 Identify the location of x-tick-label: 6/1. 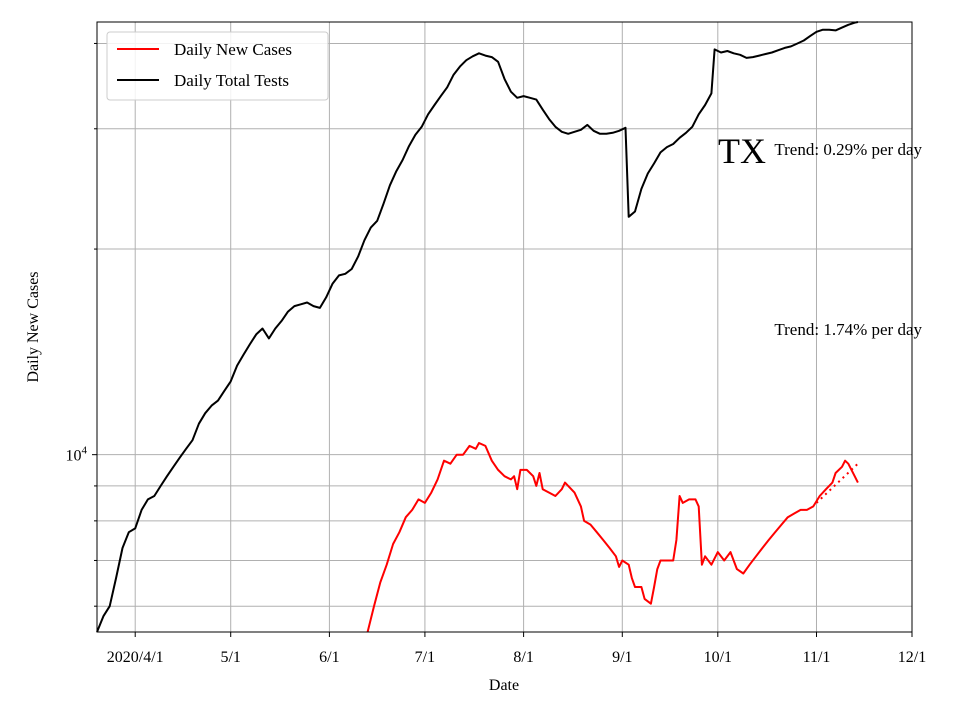
(329, 657).